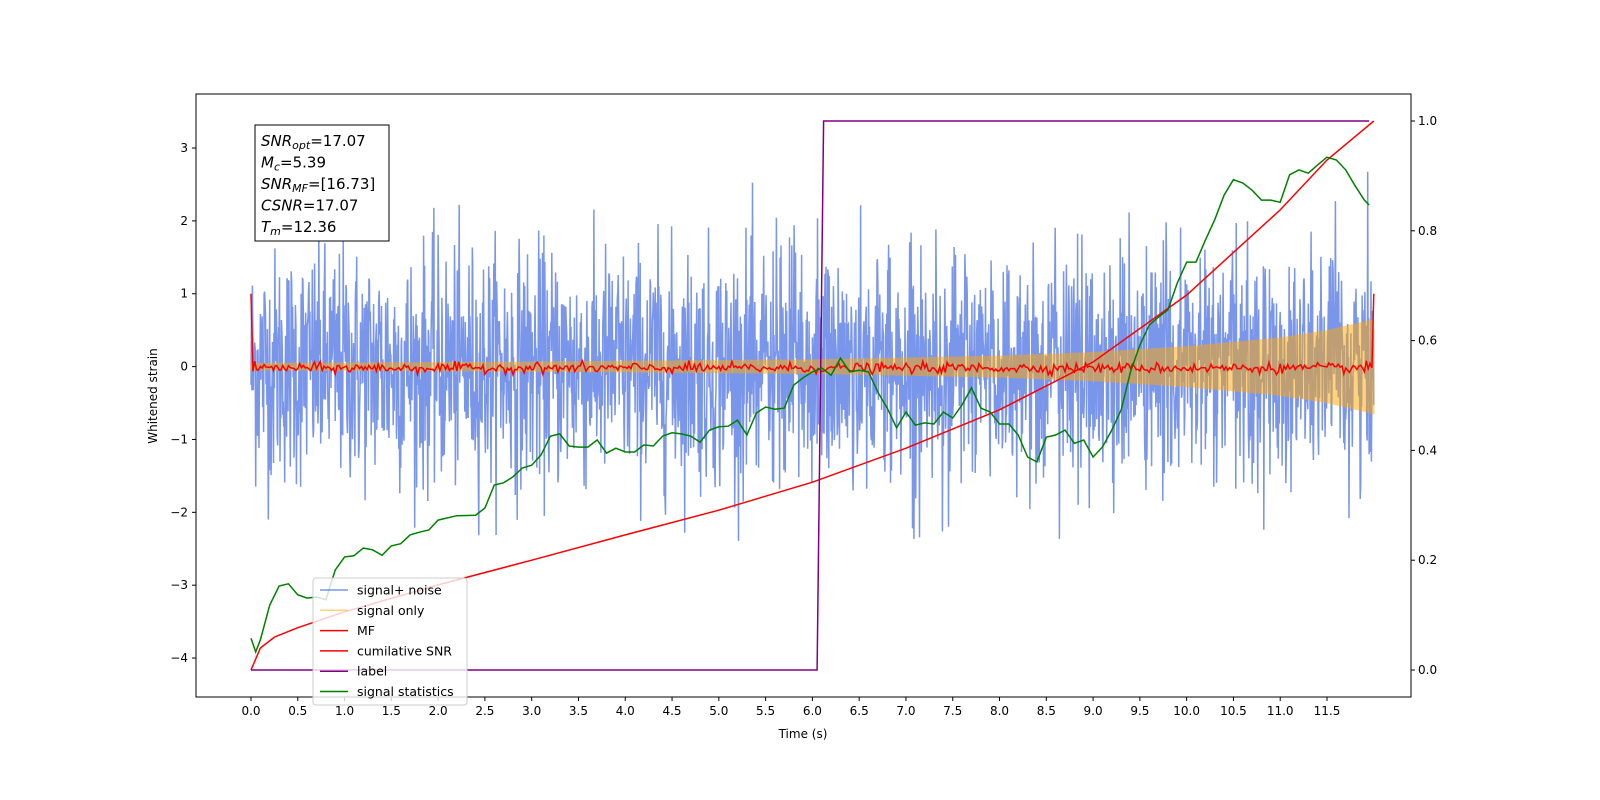 This screenshot has width=1600, height=800. What do you see at coordinates (999, 711) in the screenshot?
I see `x-tick-label: 8.0` at bounding box center [999, 711].